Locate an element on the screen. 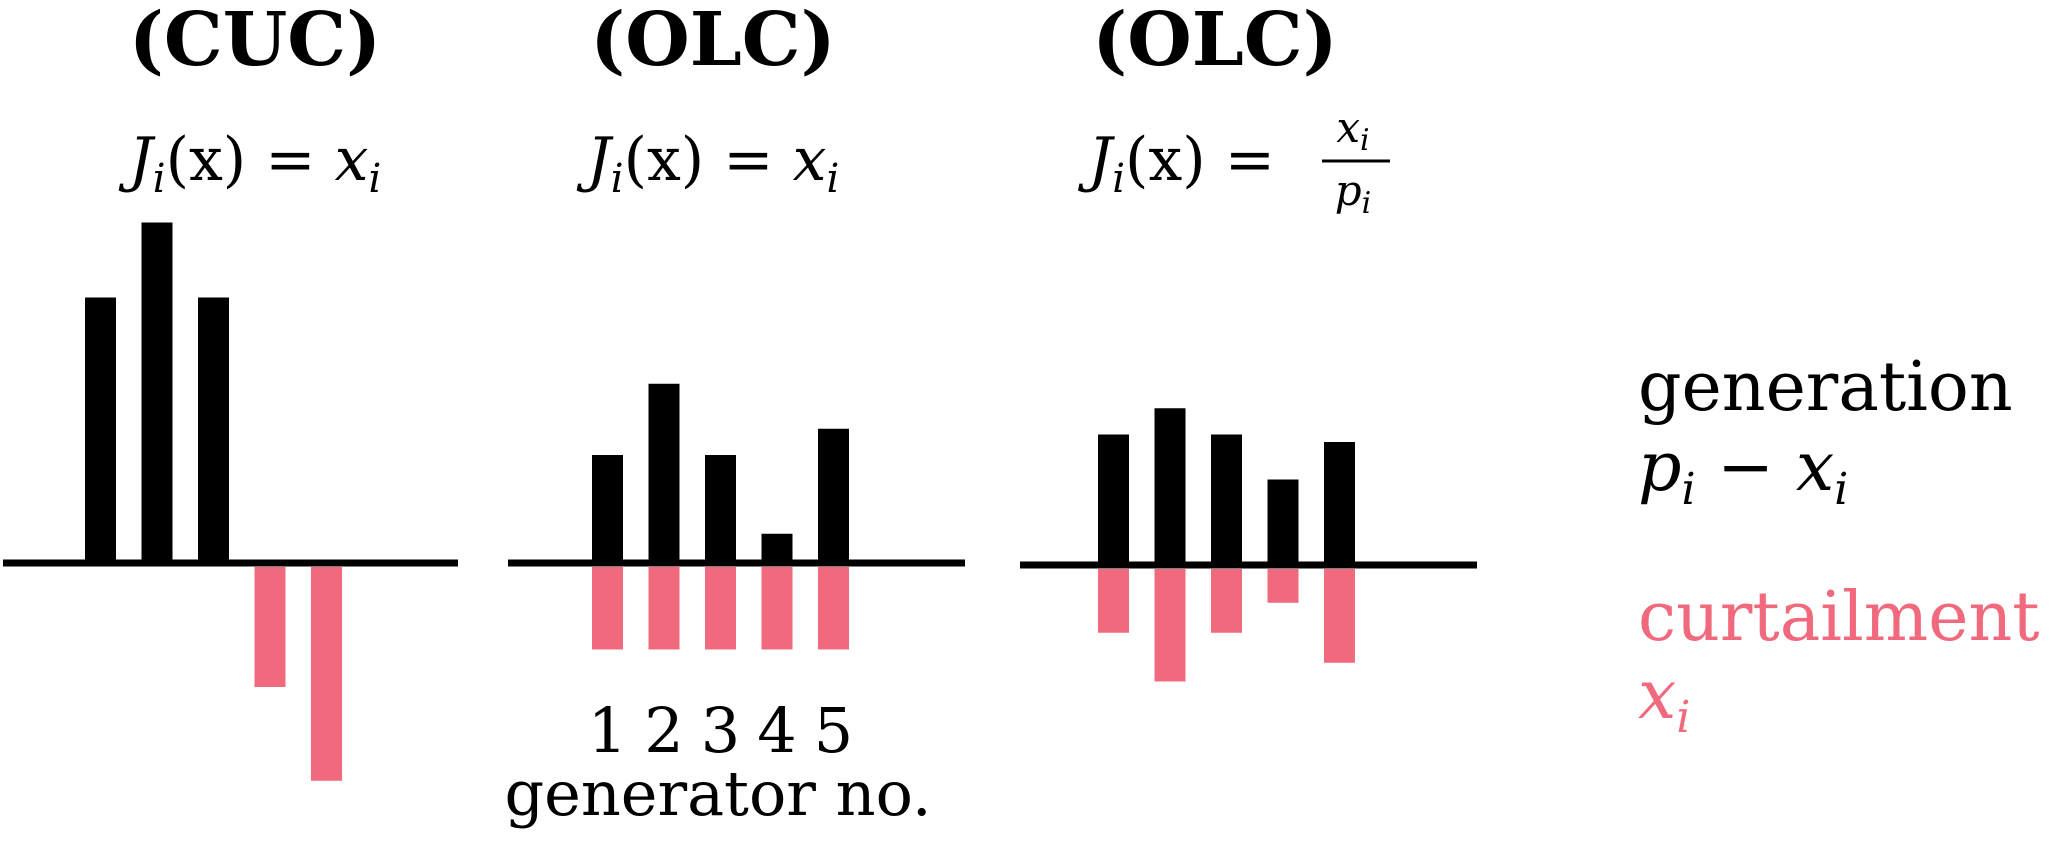 The height and width of the screenshot is (857, 2051). panel-3-bars is located at coordinates (1226, 545).